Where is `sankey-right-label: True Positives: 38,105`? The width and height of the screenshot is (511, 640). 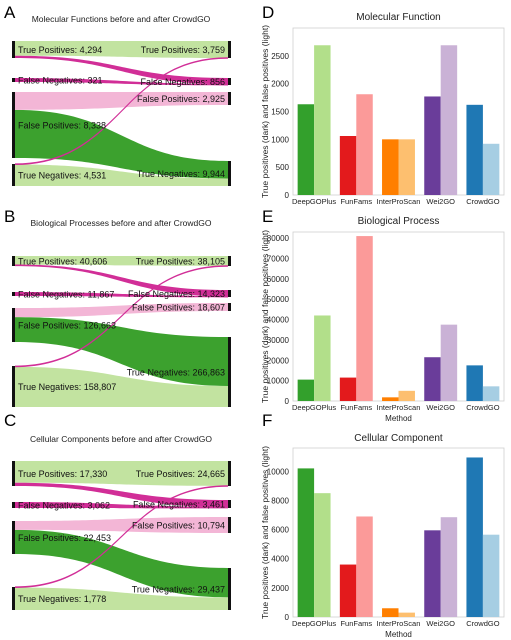
sankey-right-label: True Positives: 38,105 is located at coordinates (180, 262).